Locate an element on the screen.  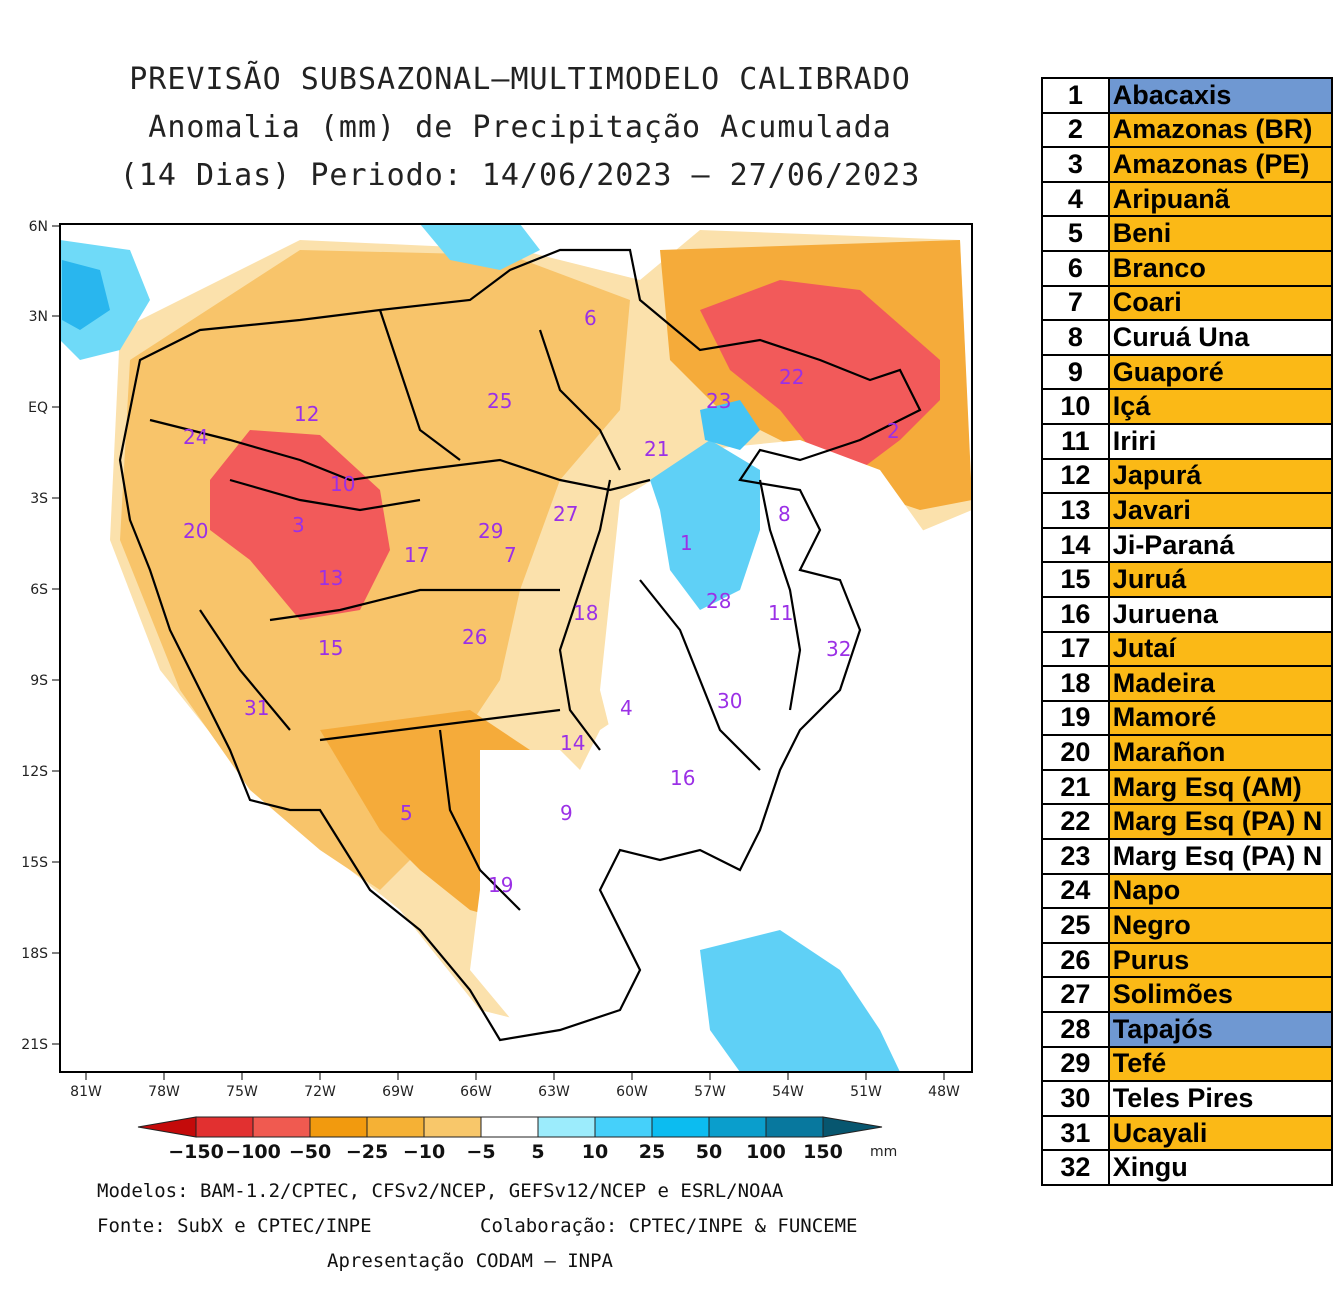
basin-label-24: 24 is located at coordinates (195, 437).